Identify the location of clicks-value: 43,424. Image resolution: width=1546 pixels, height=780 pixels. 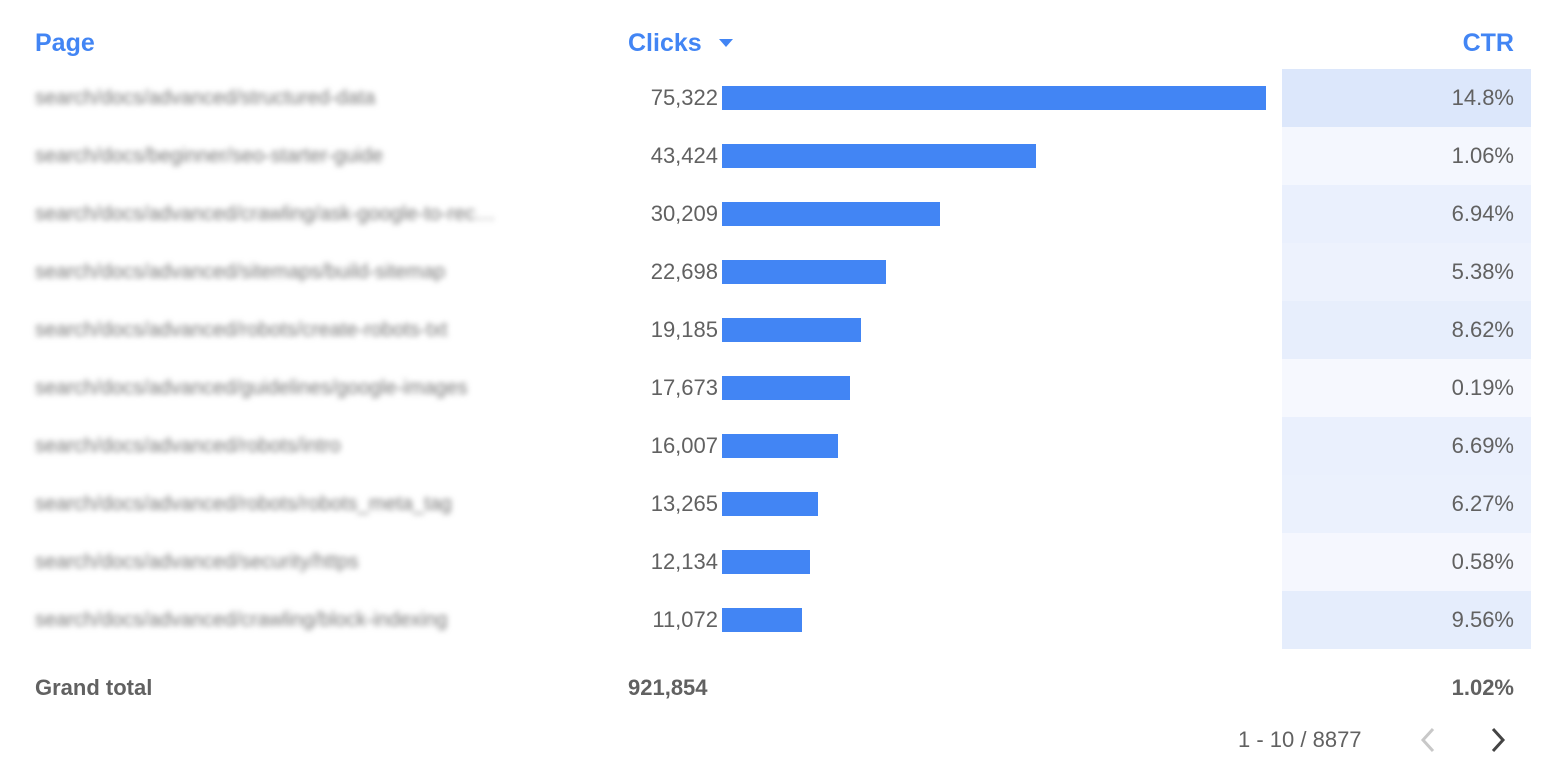
(684, 155).